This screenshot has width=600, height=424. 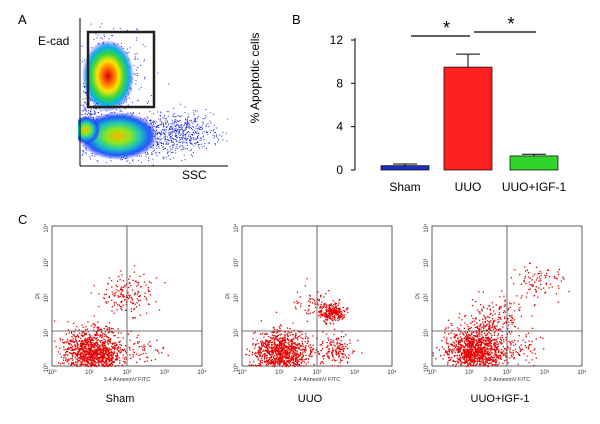 I want to click on y-tick-label: 10⁰, so click(x=236, y=368).